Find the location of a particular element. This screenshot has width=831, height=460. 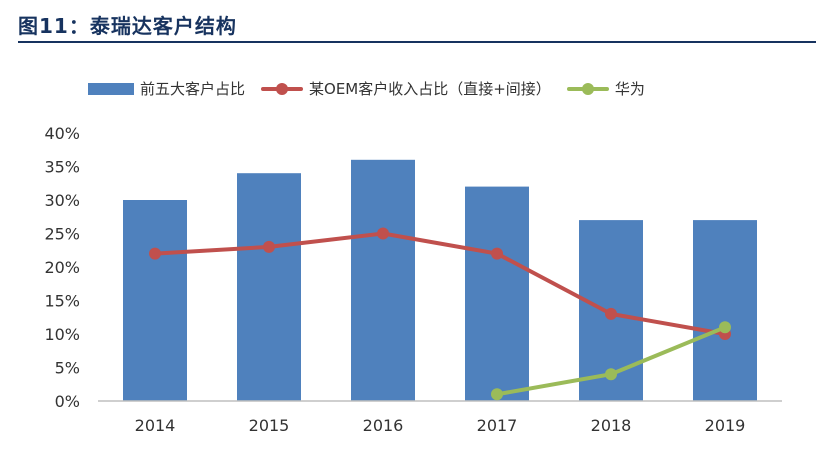

y-tick-label: 40% is located at coordinates (62, 133).